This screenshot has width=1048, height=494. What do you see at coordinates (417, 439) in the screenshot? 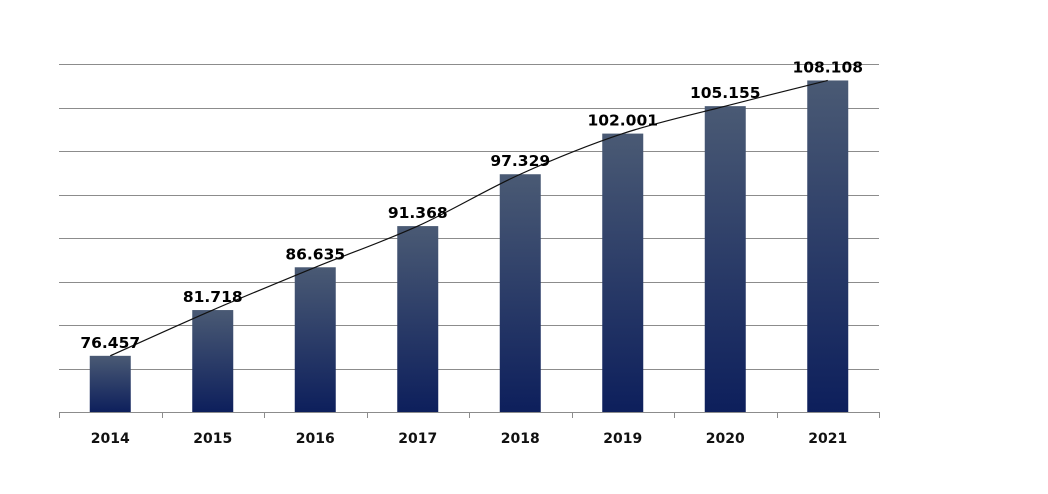
I see `x-tick-label: 2017` at bounding box center [417, 439].